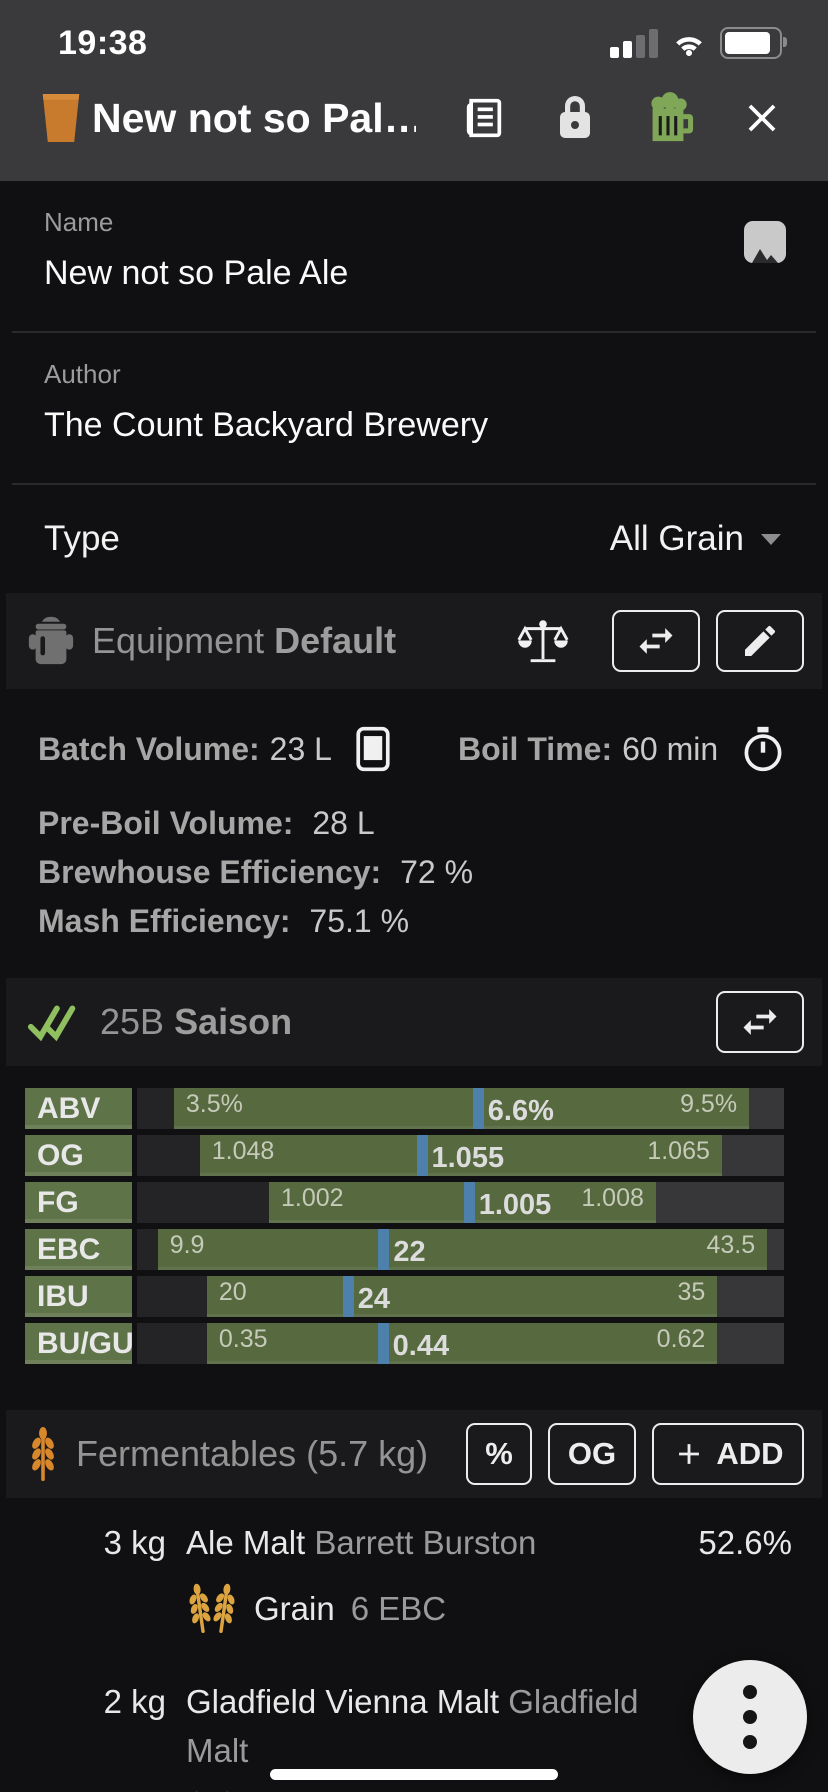 The image size is (828, 1792). Describe the element at coordinates (750, 1717) in the screenshot. I see `more-actions-fab` at that location.